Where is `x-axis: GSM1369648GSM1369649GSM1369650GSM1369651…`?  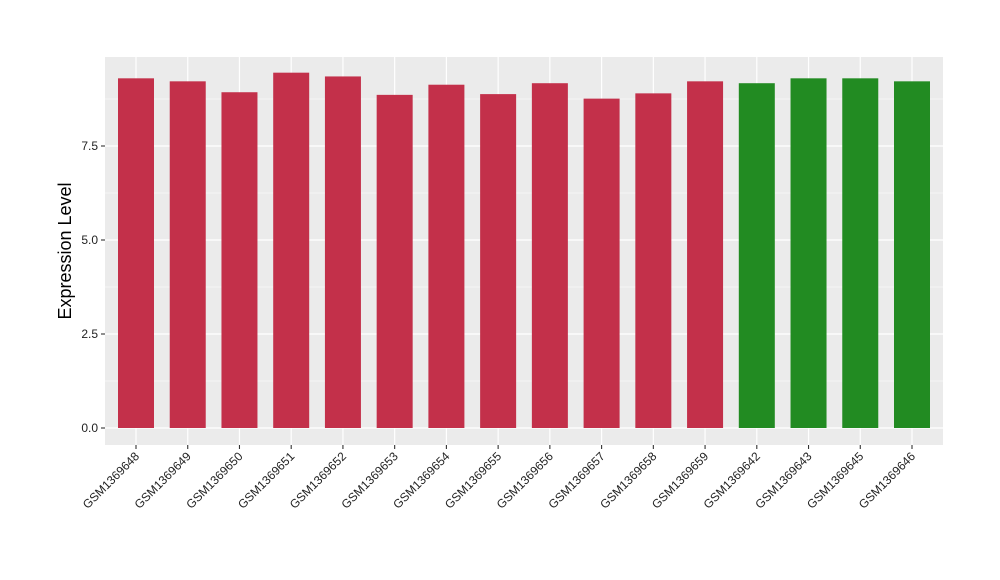 x-axis: GSM1369648GSM1369649GSM1369650GSM1369651… is located at coordinates (499, 478).